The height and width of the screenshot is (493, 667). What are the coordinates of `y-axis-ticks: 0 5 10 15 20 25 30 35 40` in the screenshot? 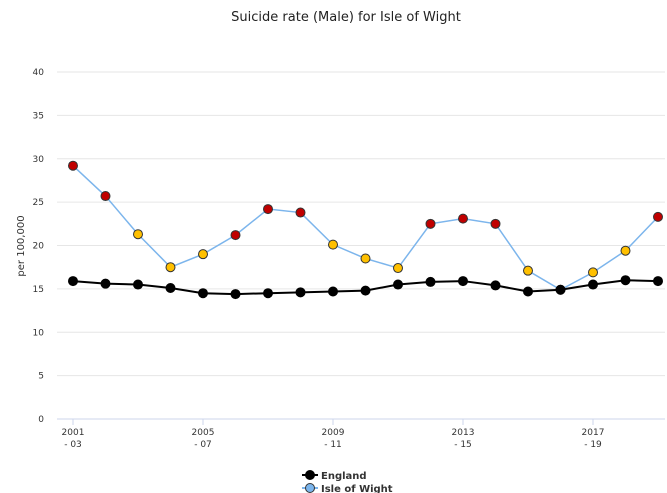 It's located at (39, 246).